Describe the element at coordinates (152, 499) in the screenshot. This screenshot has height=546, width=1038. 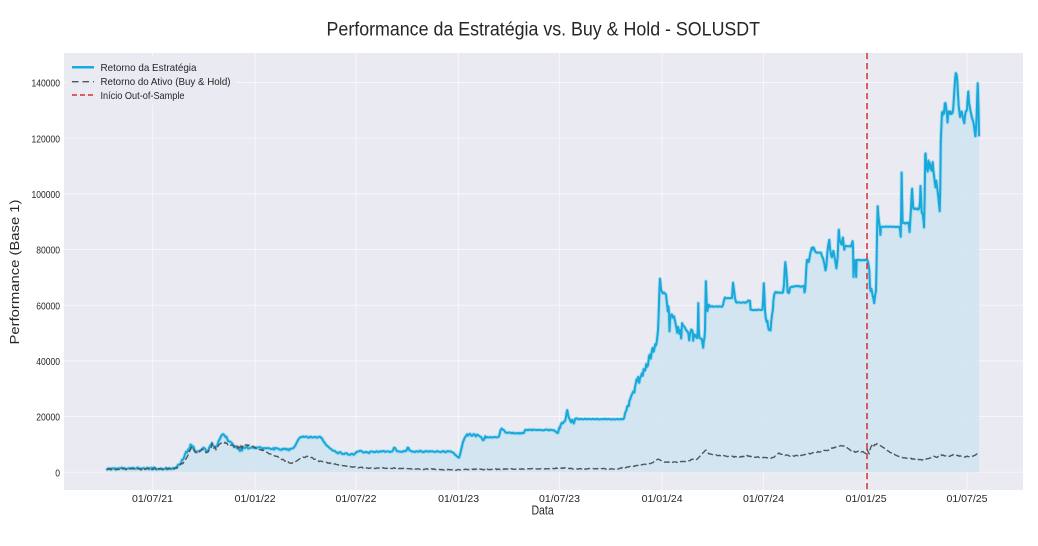
I see `svg-text: 01/07/21` at that location.